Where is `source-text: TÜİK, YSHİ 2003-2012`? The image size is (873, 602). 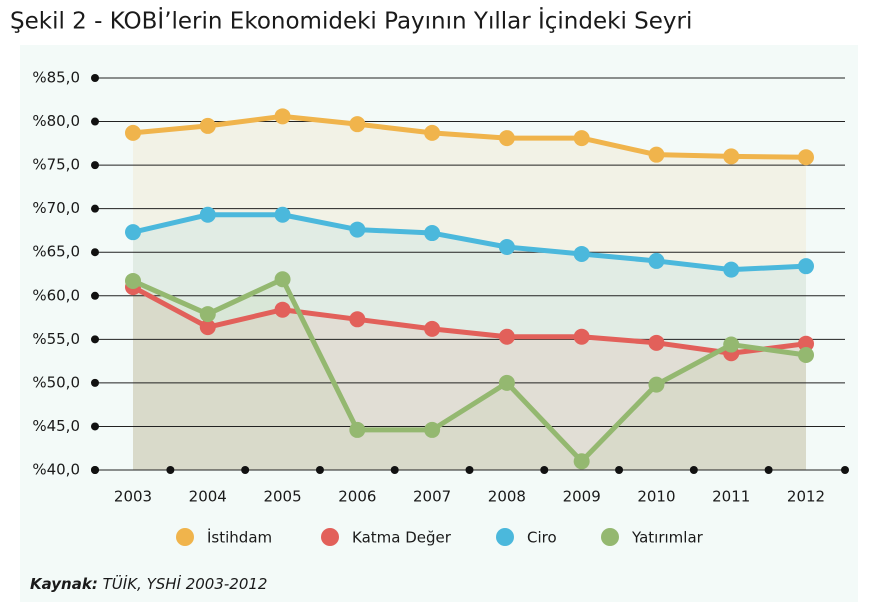
source-text: TÜİK, YSHİ 2003-2012 is located at coordinates (185, 583).